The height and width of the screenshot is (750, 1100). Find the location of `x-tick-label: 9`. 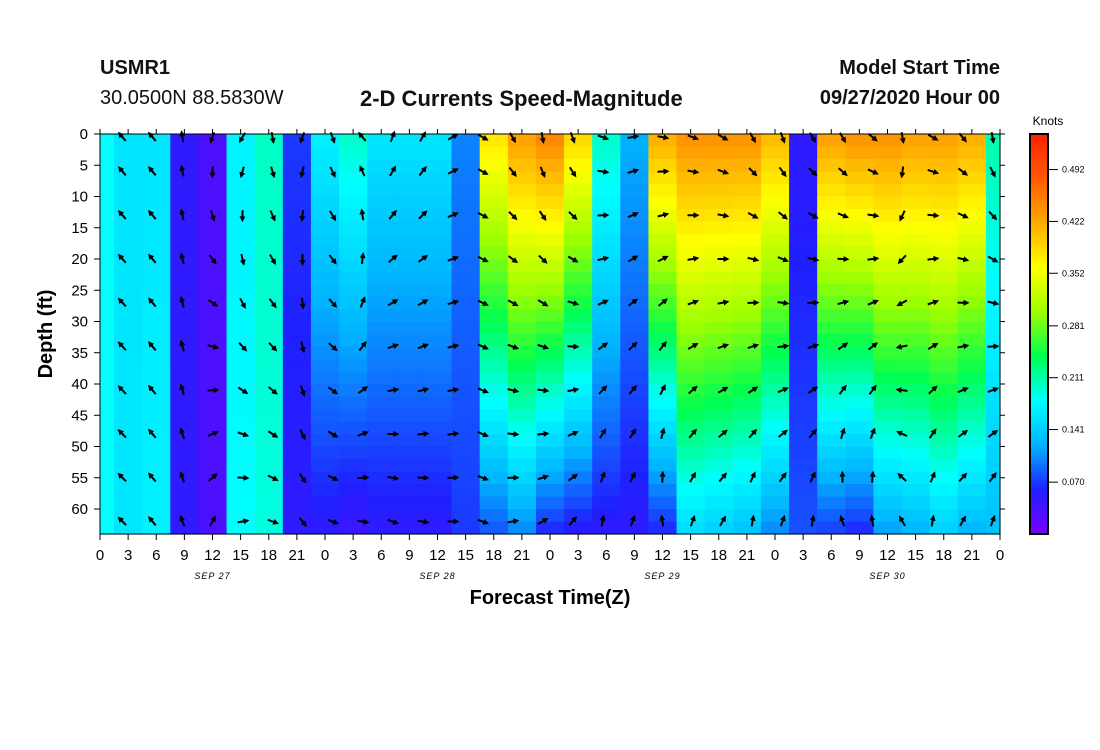

x-tick-label: 9 is located at coordinates (409, 555).